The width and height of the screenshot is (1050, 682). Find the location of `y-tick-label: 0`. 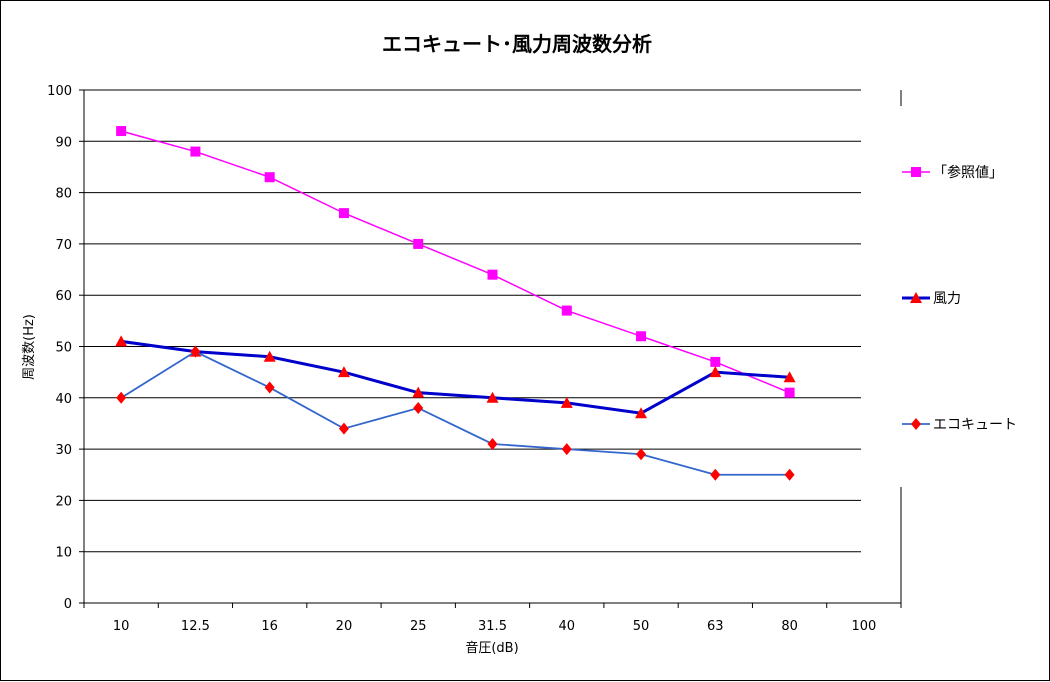

y-tick-label: 0 is located at coordinates (68, 604).